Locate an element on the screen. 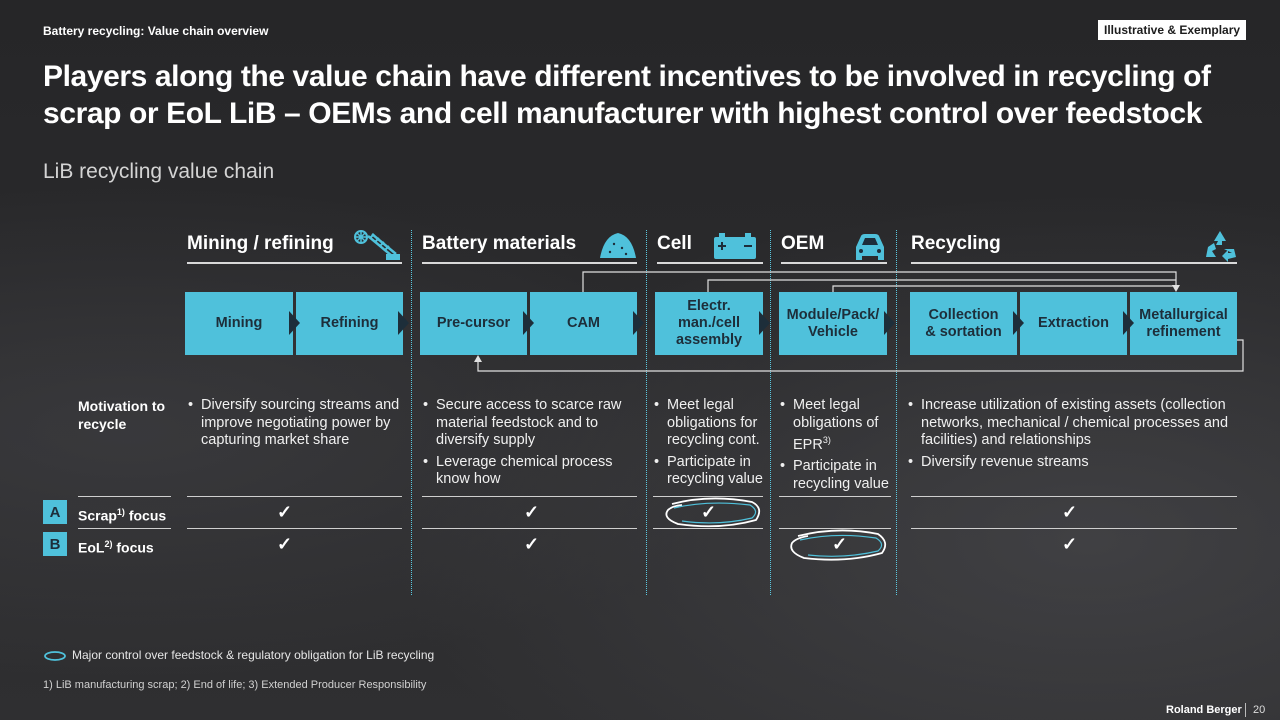  step-mining: Mining is located at coordinates (239, 323).